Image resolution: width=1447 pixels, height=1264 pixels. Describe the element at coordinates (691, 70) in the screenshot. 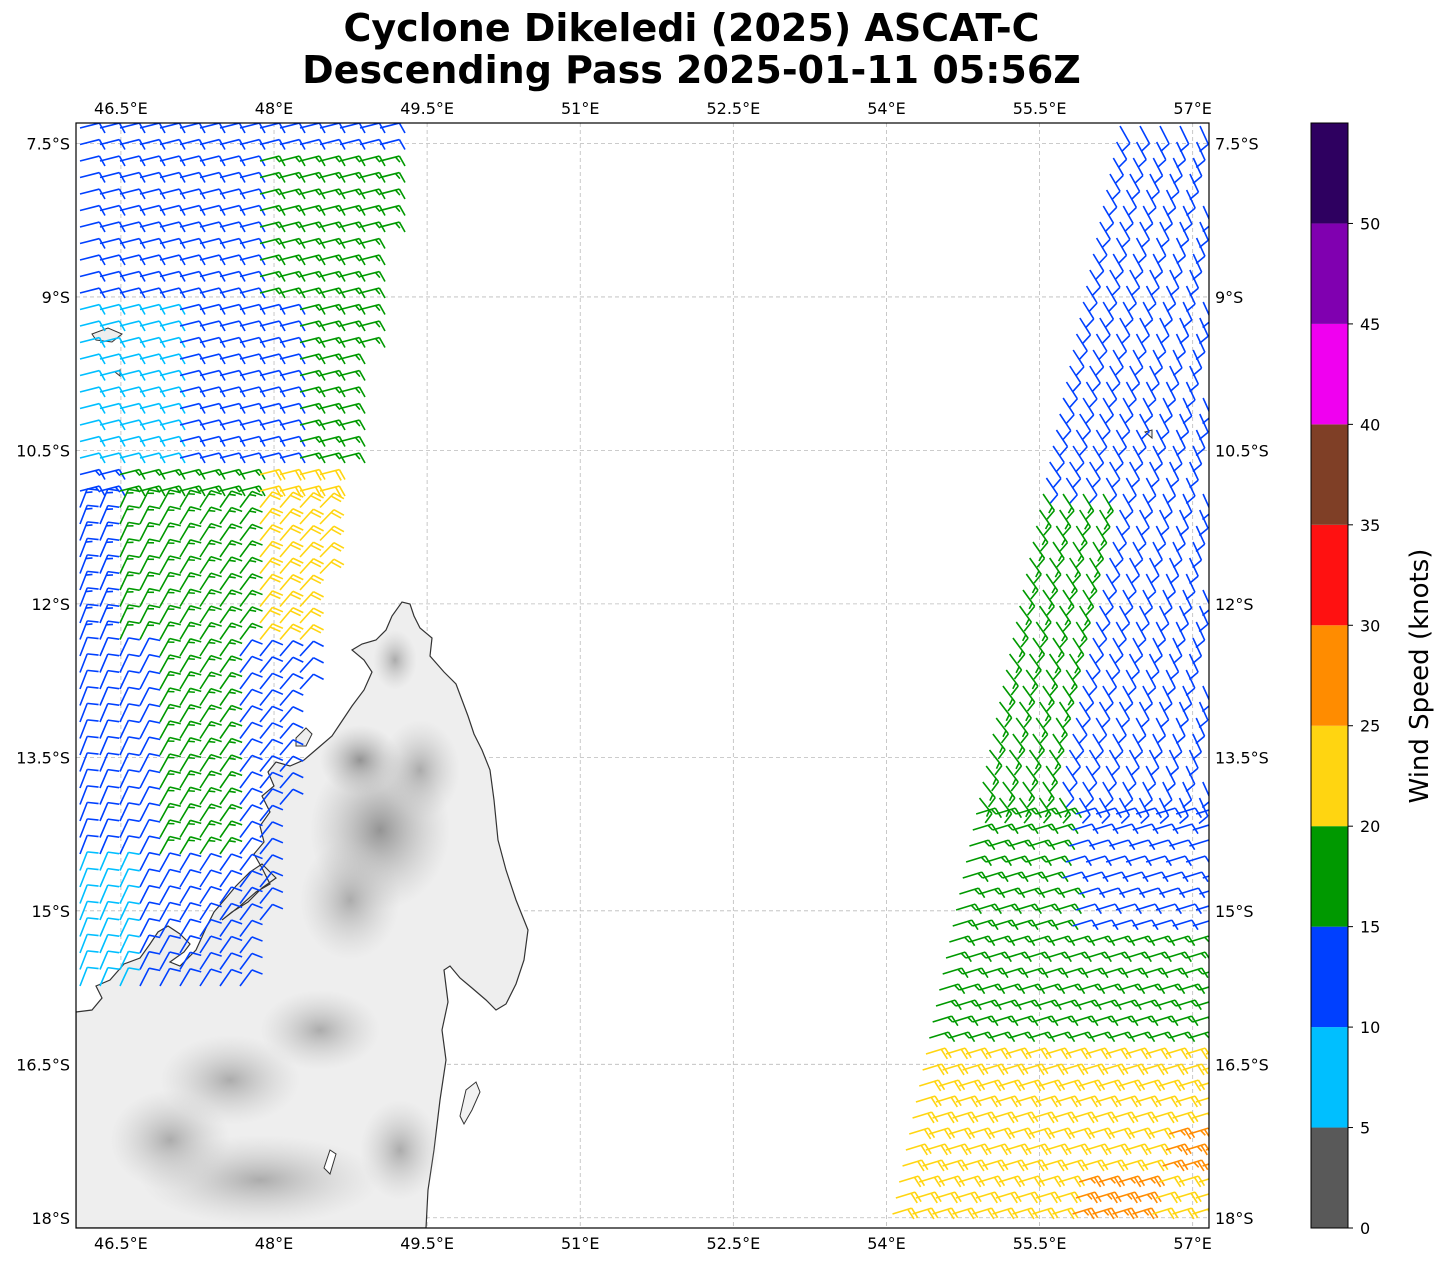

I see `chart-title-line-2: Descending Pass 2025-01-11 05:56Z` at that location.